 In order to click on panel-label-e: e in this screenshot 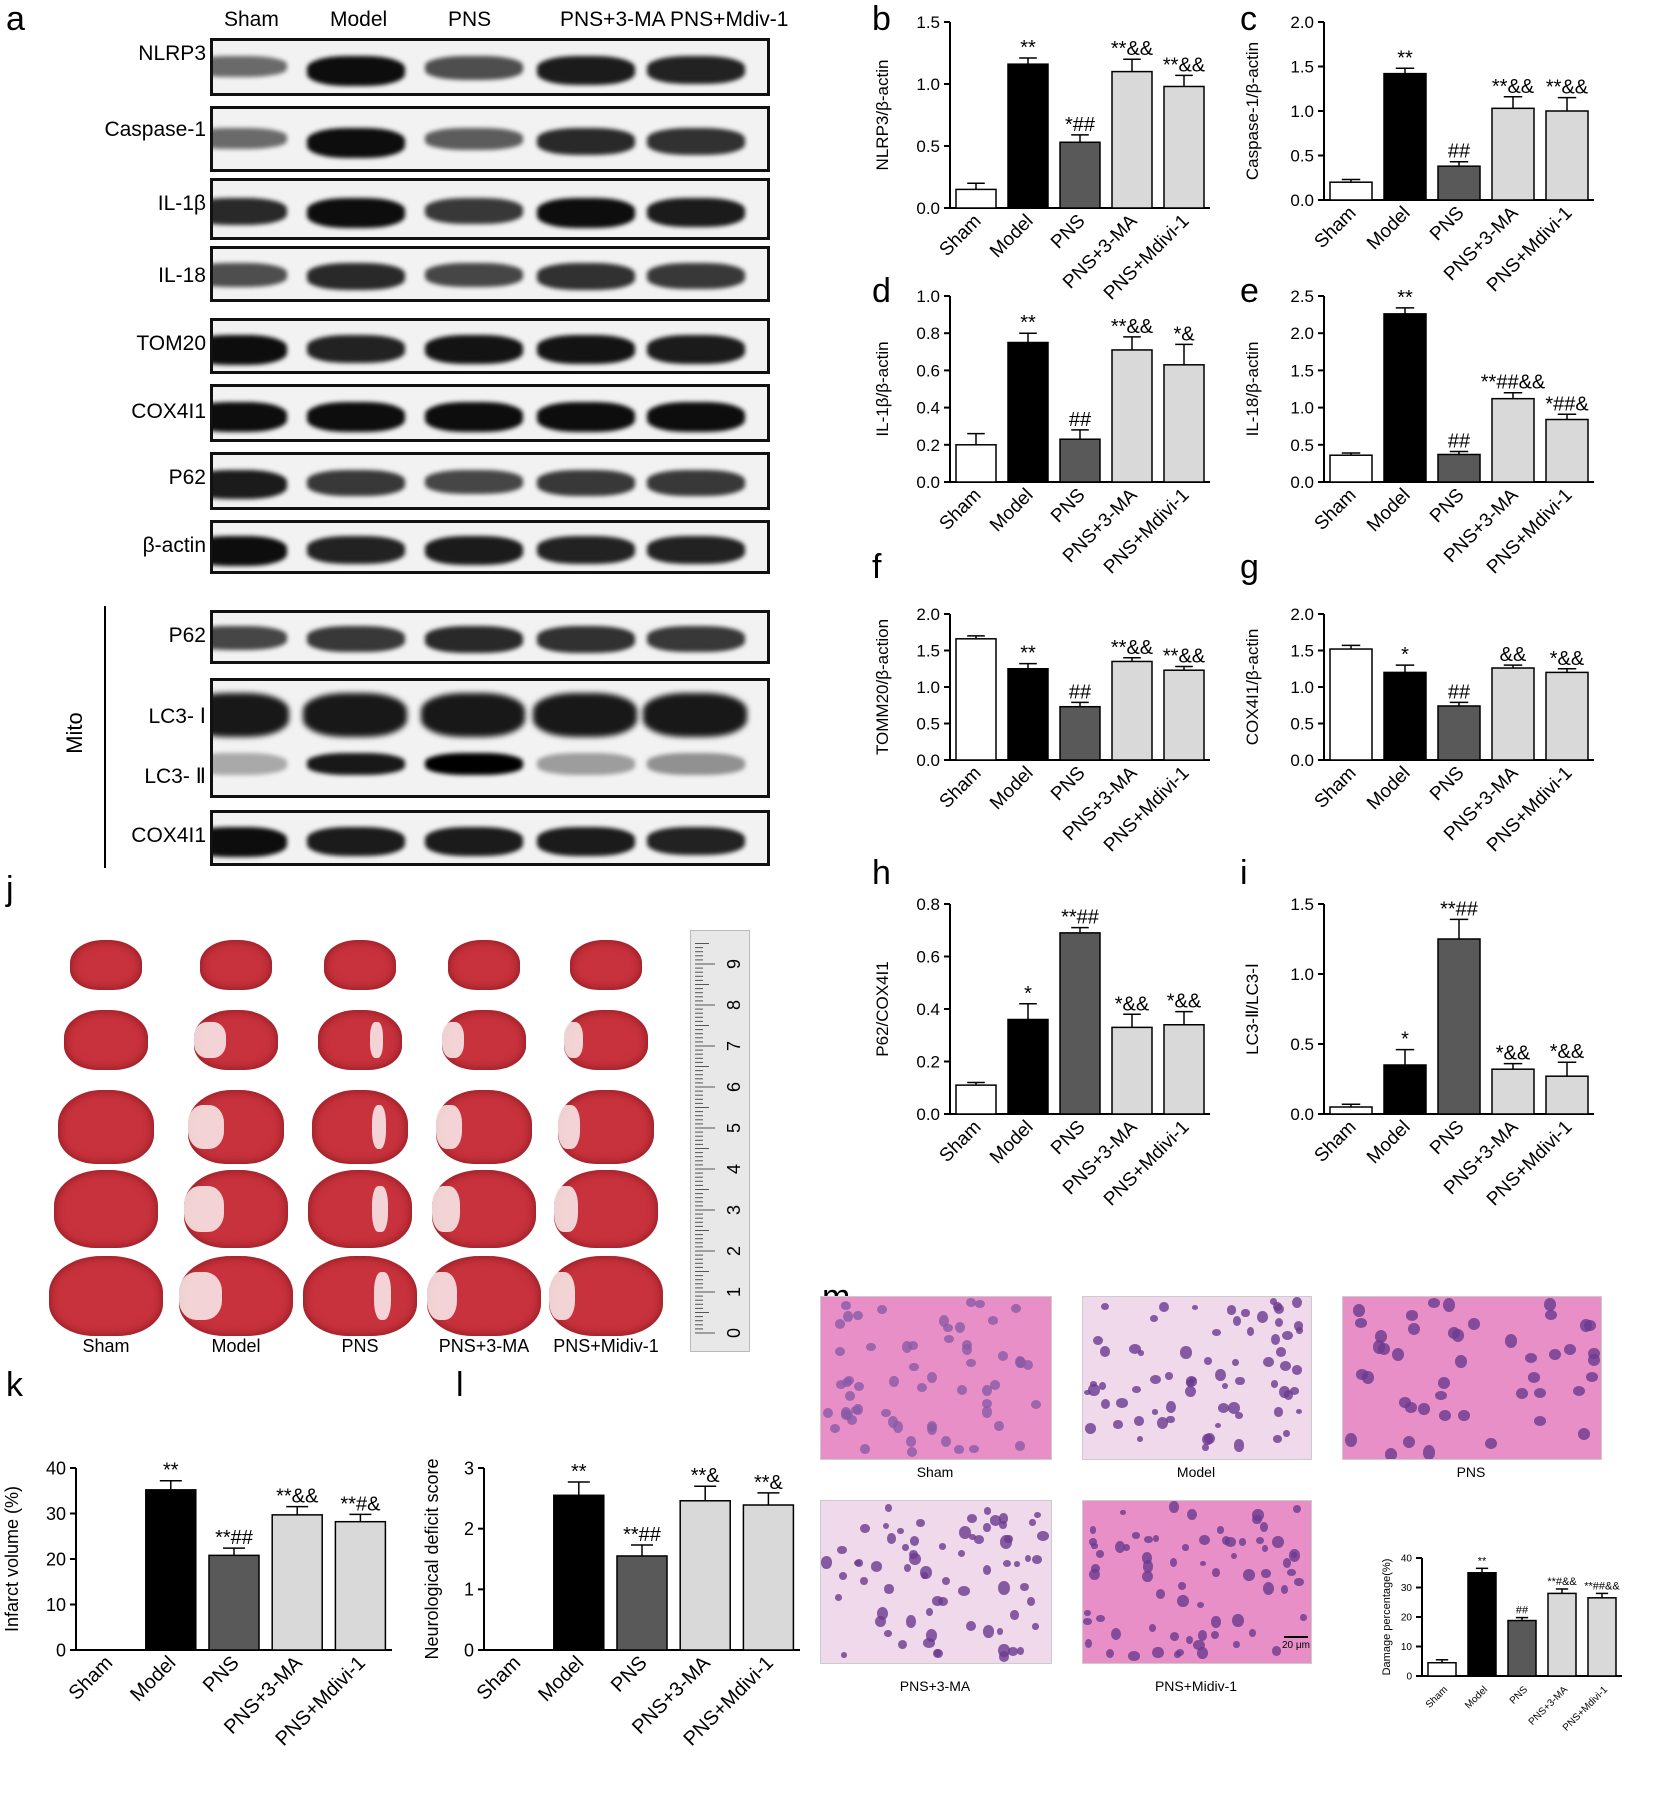, I will do `click(1249, 291)`.